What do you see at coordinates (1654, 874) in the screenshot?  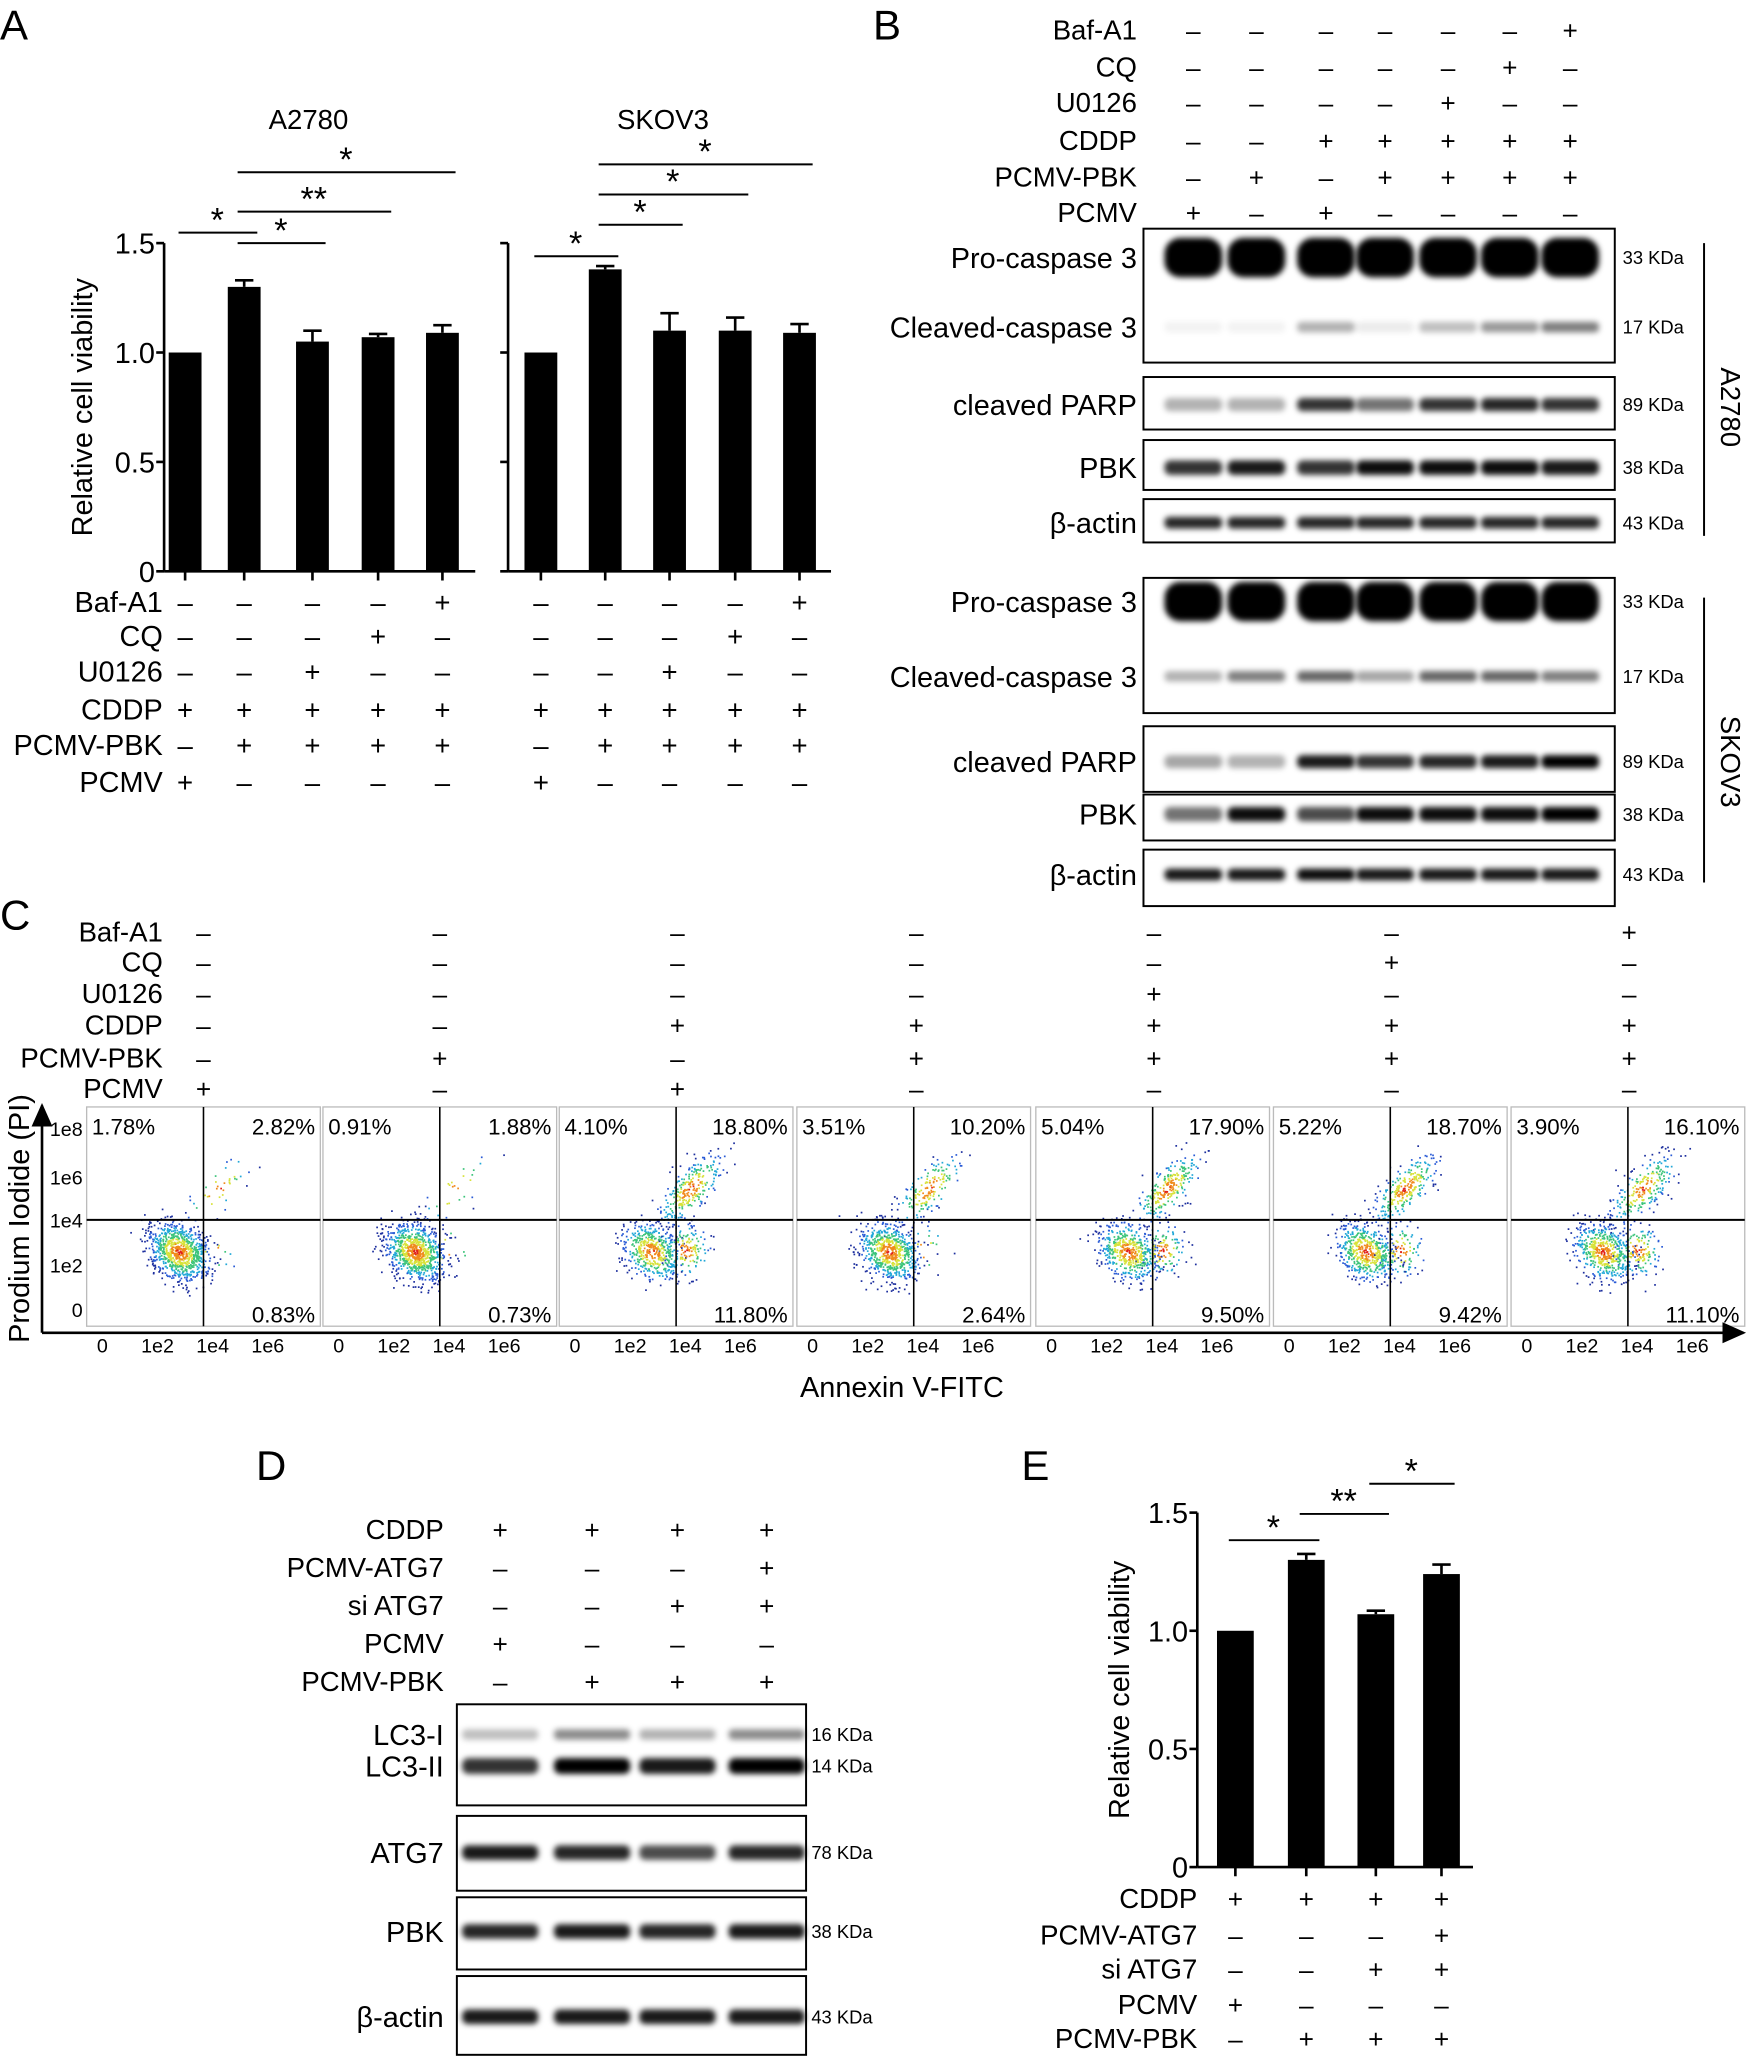 I see `molecular-weight-label: 43 KDa` at bounding box center [1654, 874].